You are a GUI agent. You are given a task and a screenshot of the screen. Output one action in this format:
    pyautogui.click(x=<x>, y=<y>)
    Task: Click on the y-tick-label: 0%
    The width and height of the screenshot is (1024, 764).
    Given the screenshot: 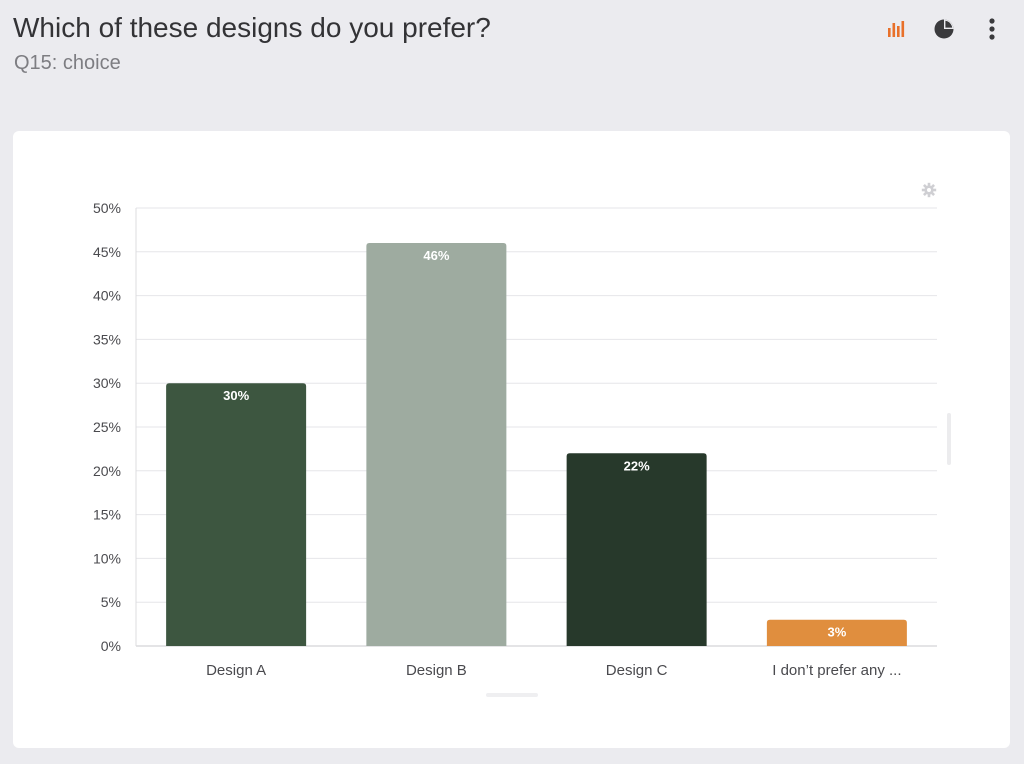 What is the action you would take?
    pyautogui.click(x=111, y=646)
    